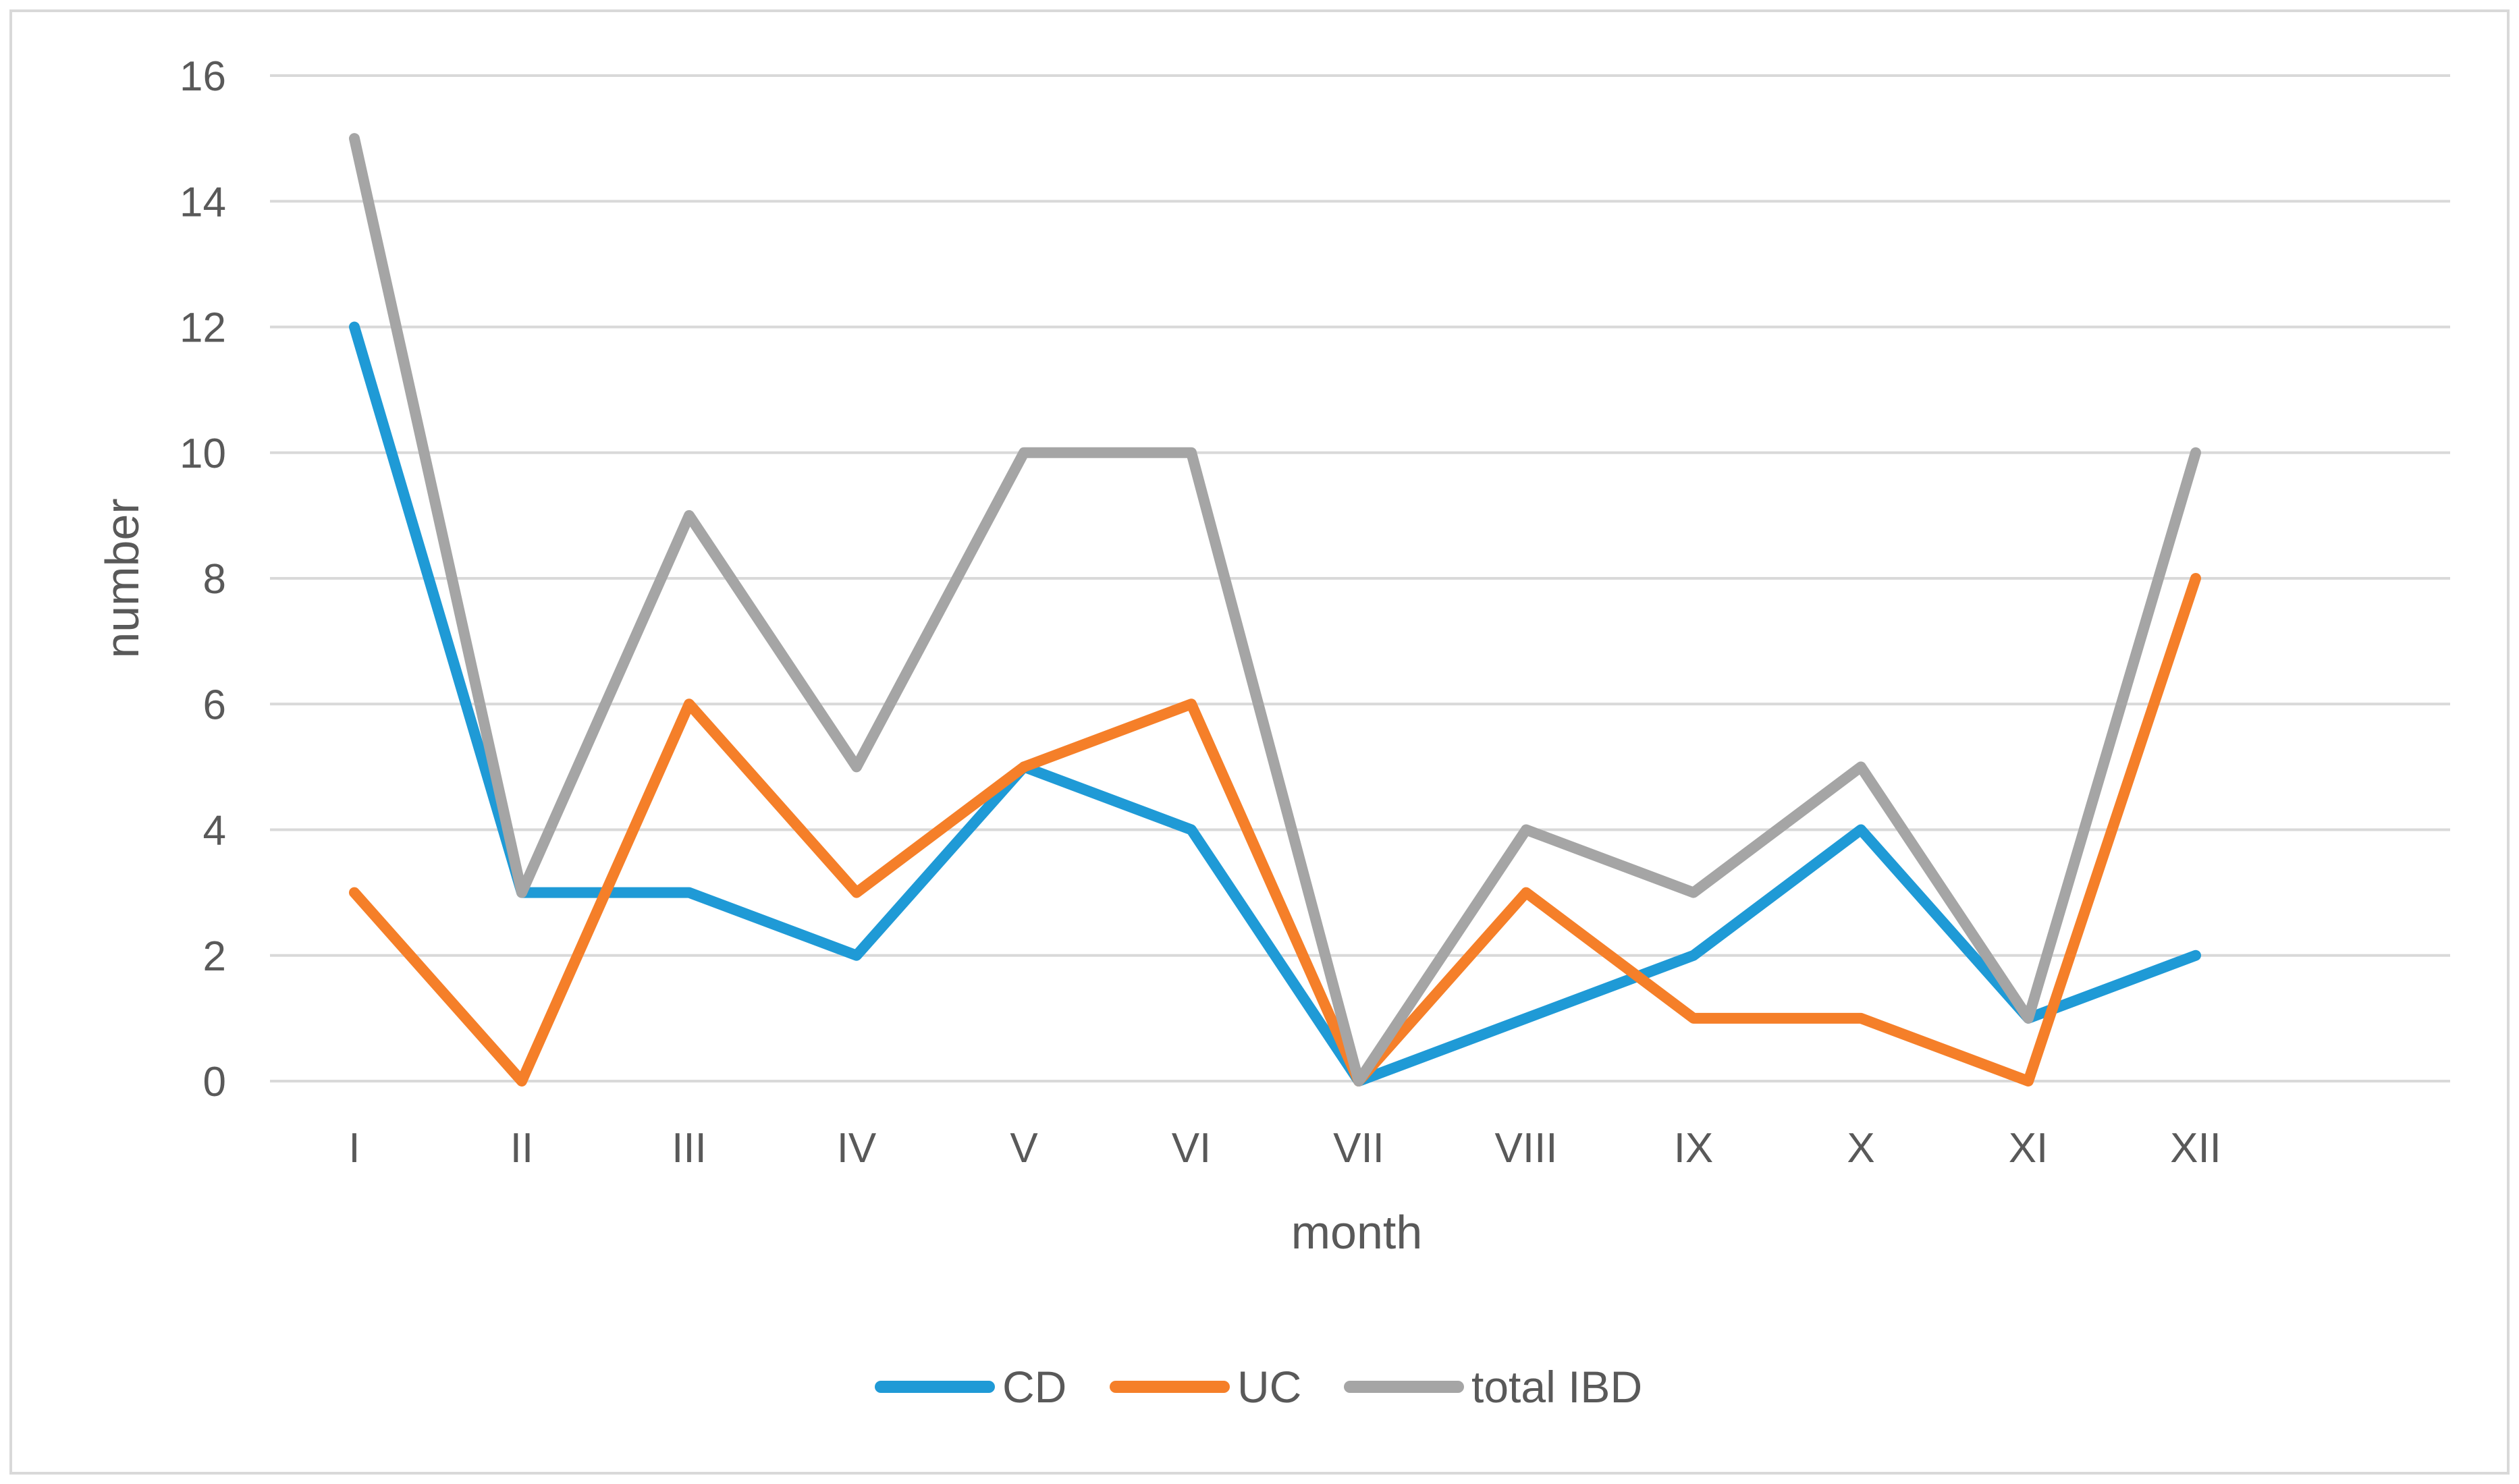 This screenshot has height=1484, width=2519. Describe the element at coordinates (1860, 1148) in the screenshot. I see `x-tick-label: X` at that location.